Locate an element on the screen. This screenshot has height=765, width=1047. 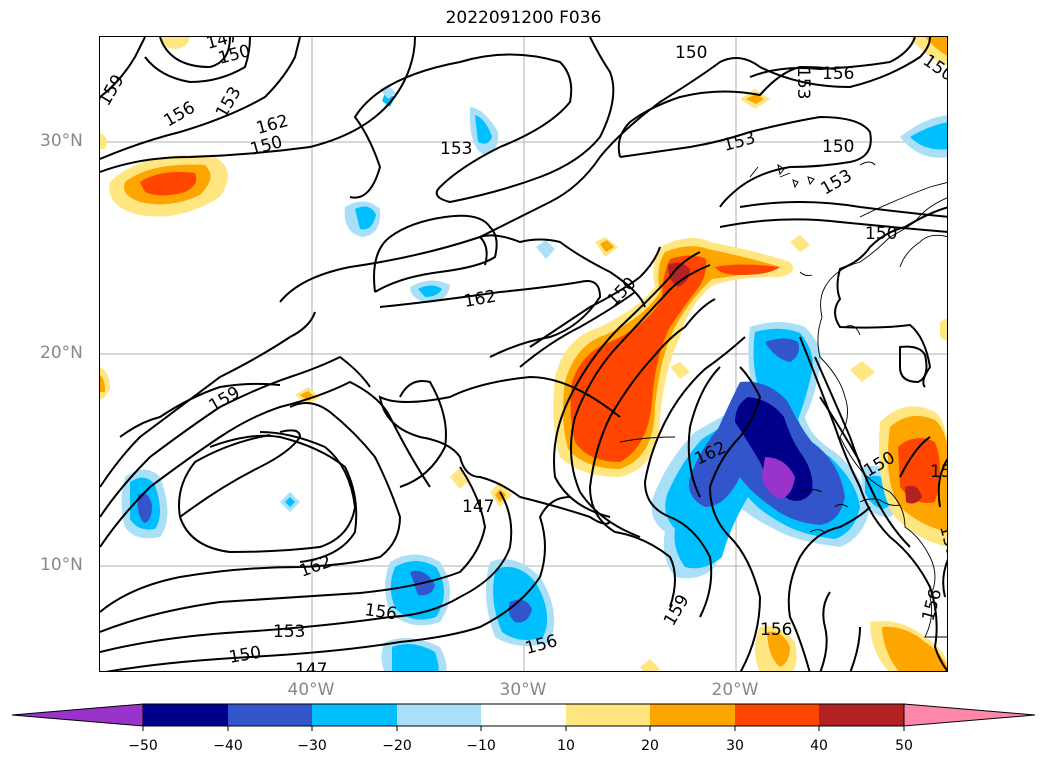
colorbar is located at coordinates (523, 717).